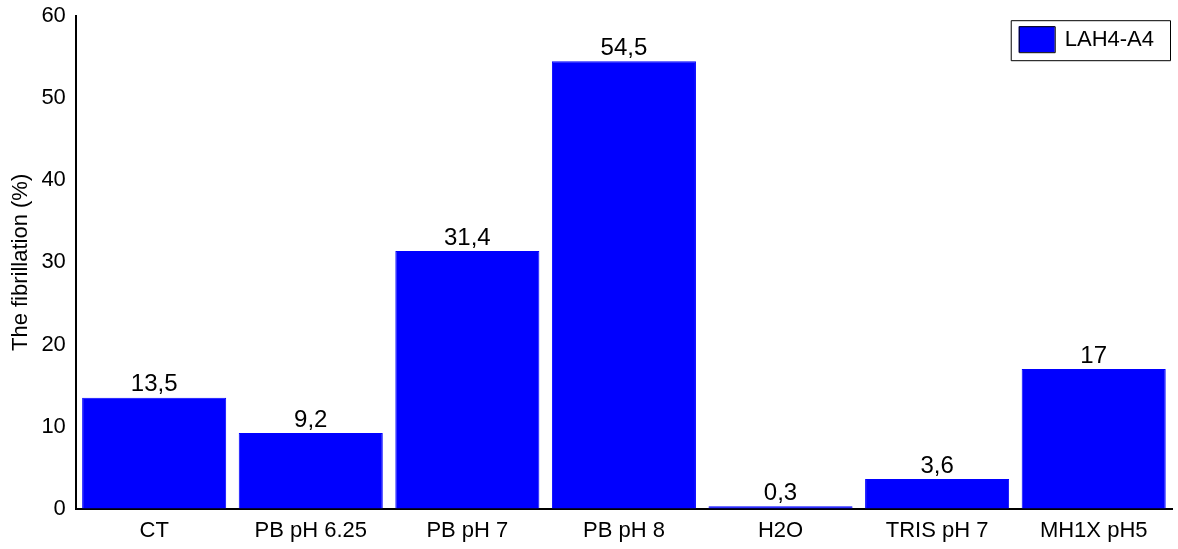 This screenshot has width=1178, height=549. I want to click on x-tick-label: PB pH 6.25, so click(311, 529).